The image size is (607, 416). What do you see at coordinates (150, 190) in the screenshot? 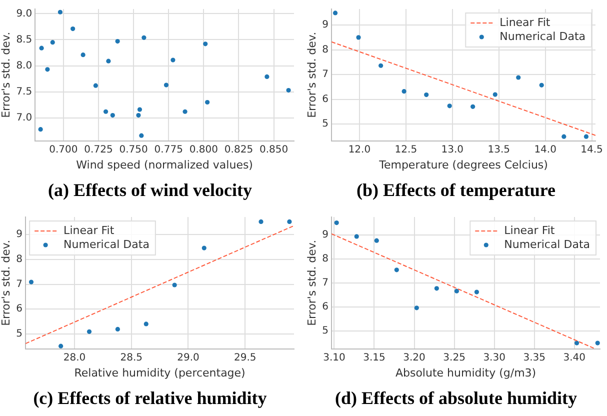
I see `text: (a) Effects of wind velocity` at bounding box center [150, 190].